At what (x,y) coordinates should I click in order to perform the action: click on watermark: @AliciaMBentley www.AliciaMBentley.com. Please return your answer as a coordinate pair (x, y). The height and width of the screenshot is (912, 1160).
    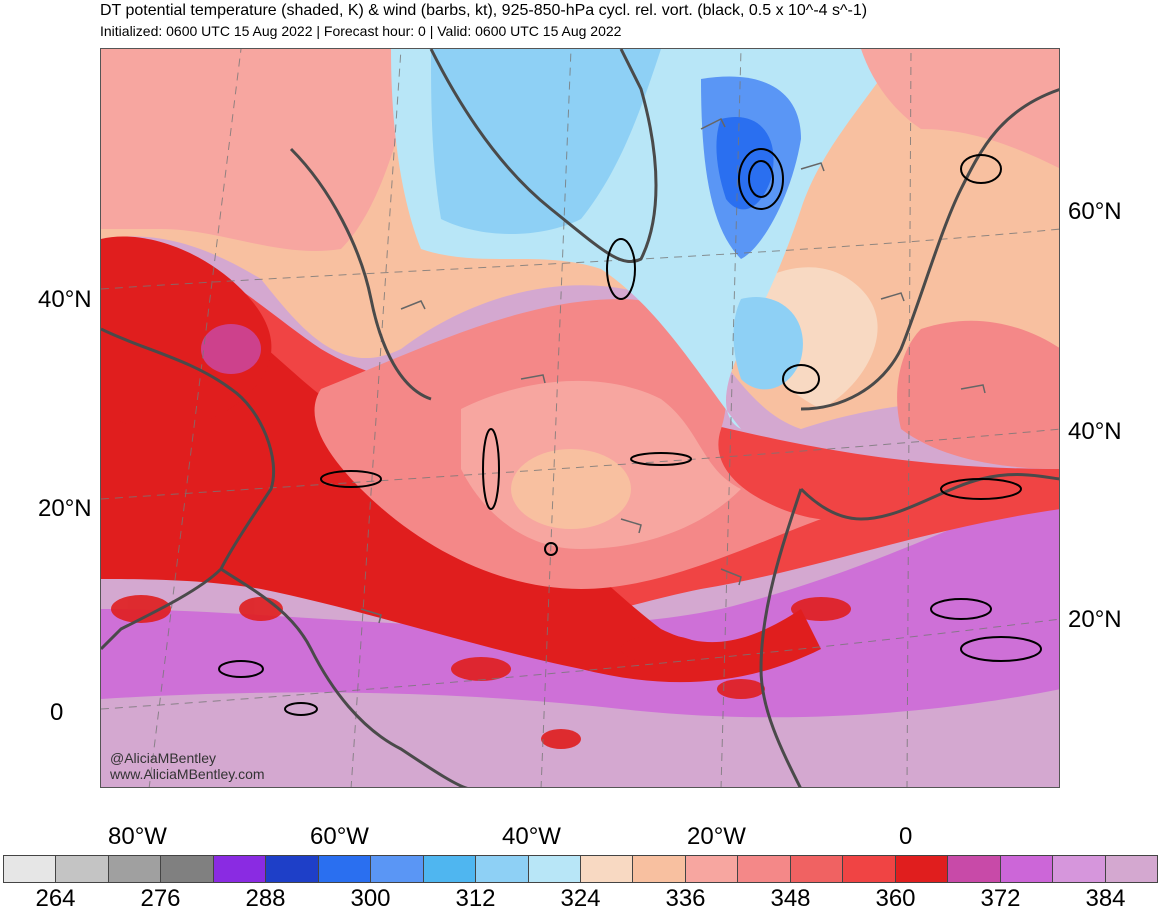
    Looking at the image, I should click on (187, 766).